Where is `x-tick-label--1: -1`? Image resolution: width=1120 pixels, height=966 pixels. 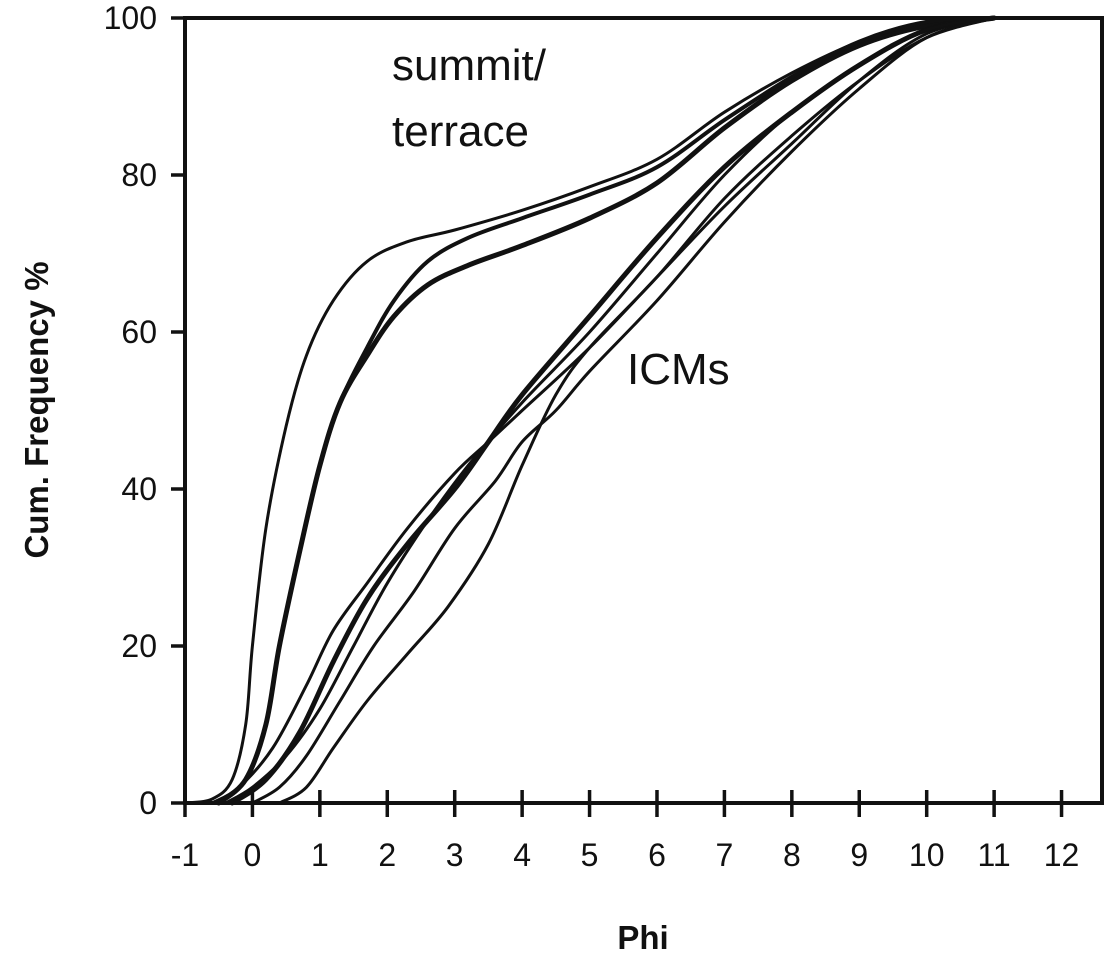
x-tick-label--1: -1 is located at coordinates (185, 855).